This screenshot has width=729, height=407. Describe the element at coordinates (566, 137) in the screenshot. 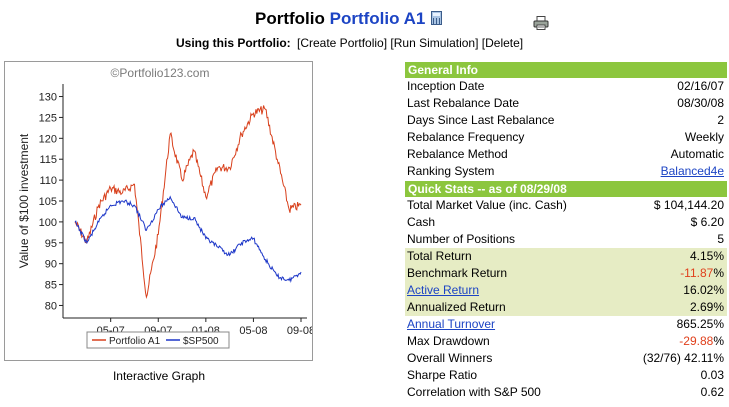

I see `stat-row-rebalance-frequency: Rebalance Frequency Weekly` at that location.